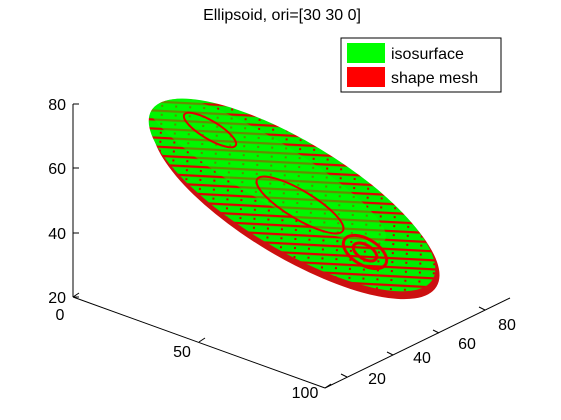 The image size is (561, 420). What do you see at coordinates (427, 54) in the screenshot?
I see `legend-label-isosurface: isosurface` at bounding box center [427, 54].